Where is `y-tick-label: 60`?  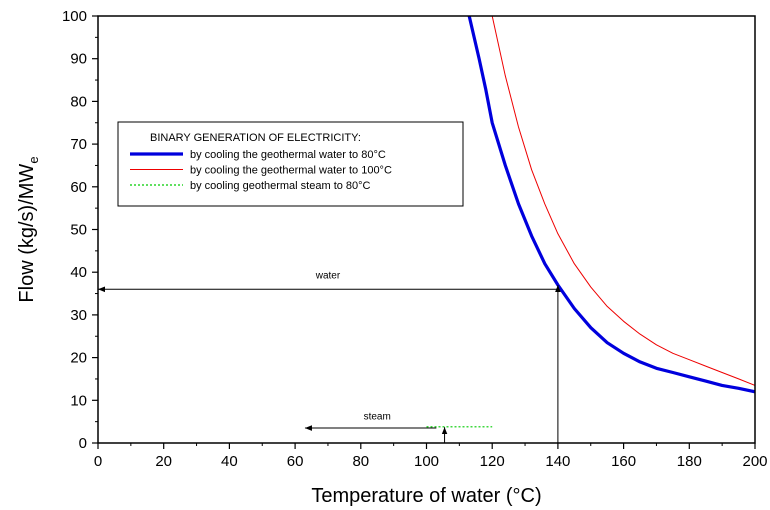 y-tick-label: 60 is located at coordinates (78, 187).